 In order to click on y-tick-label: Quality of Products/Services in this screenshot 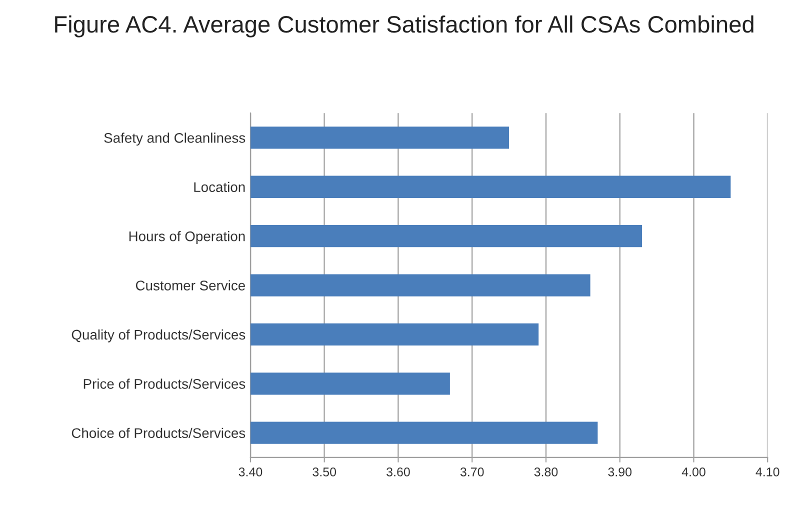, I will do `click(159, 335)`.